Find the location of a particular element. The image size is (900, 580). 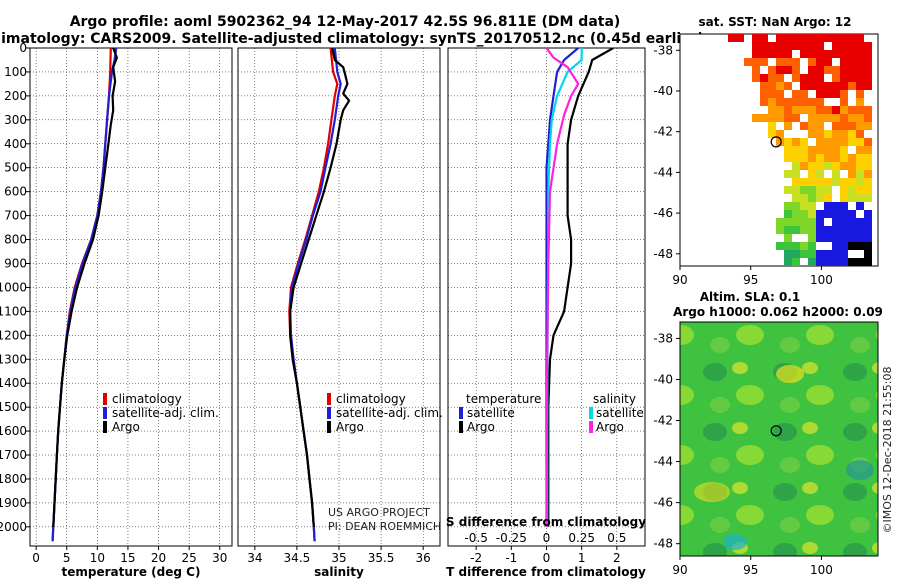

sla-warm-patch is located at coordinates (712, 492).